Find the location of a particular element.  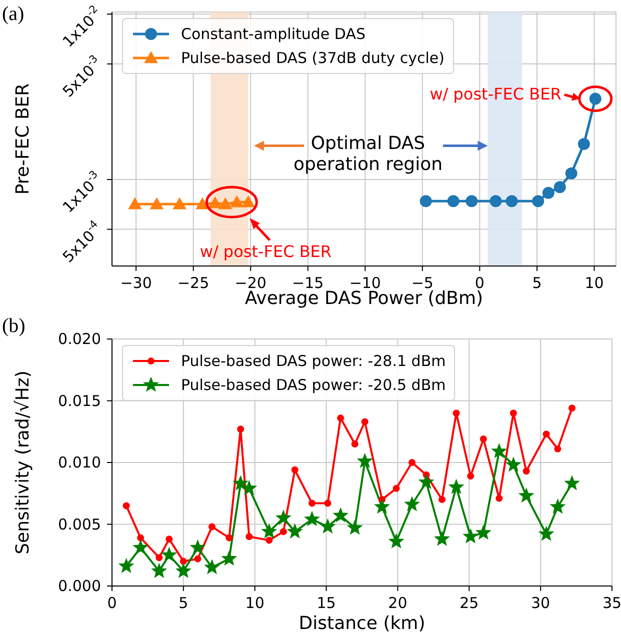

x-tick-label: 25 is located at coordinates (469, 603).